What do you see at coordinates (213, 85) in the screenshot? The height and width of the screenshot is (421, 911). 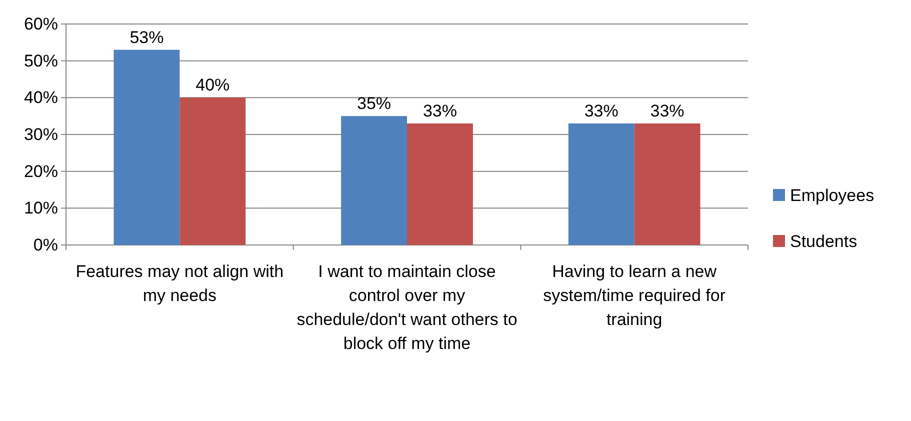 I see `data-label: 40%` at bounding box center [213, 85].